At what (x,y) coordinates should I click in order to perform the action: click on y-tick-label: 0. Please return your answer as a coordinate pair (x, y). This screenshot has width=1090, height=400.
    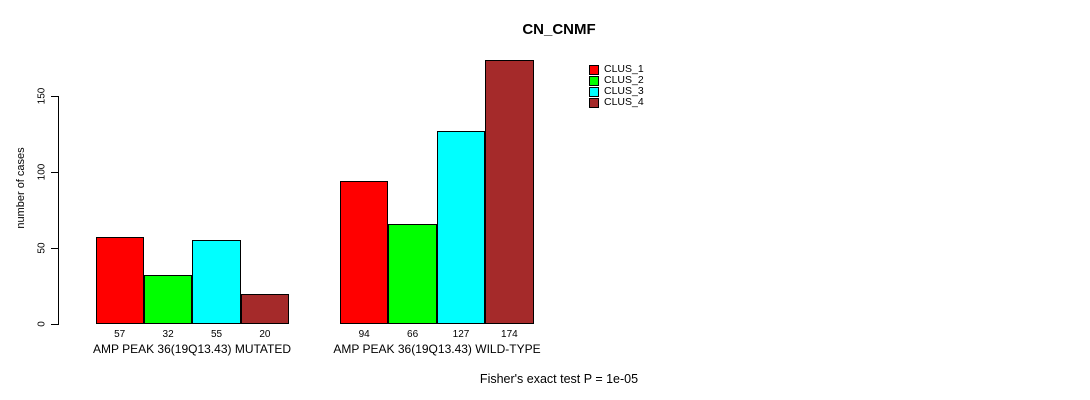
    Looking at the image, I should click on (42, 324).